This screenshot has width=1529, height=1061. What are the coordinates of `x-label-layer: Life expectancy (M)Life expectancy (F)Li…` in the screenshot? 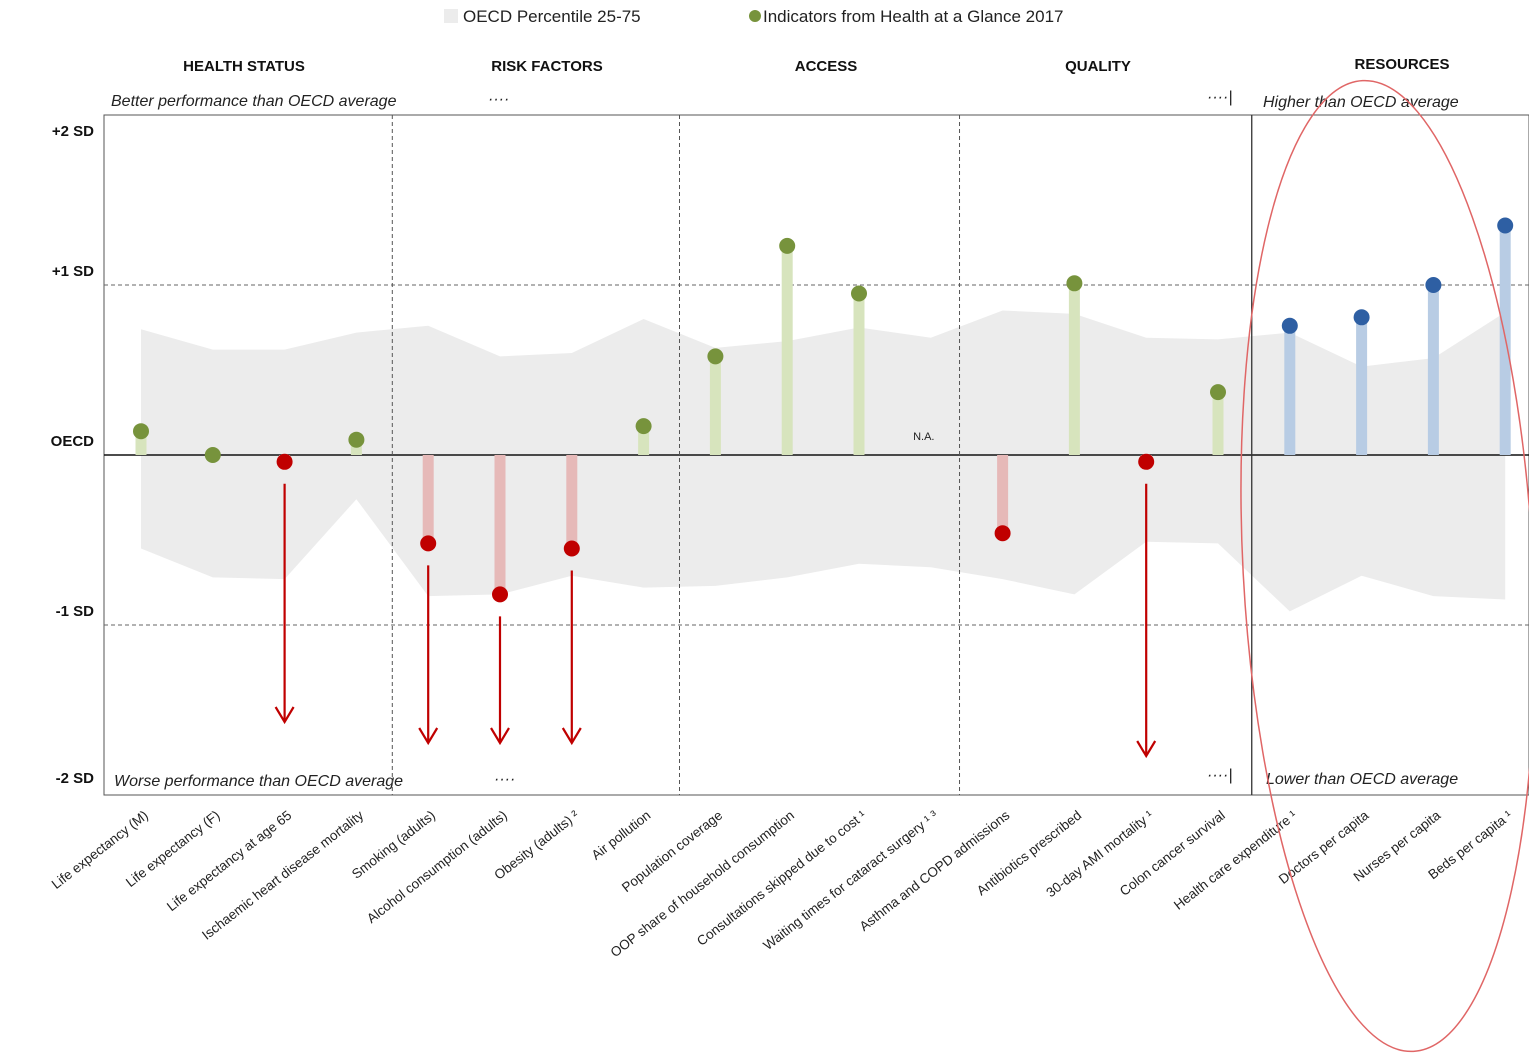 It's located at (782, 883).